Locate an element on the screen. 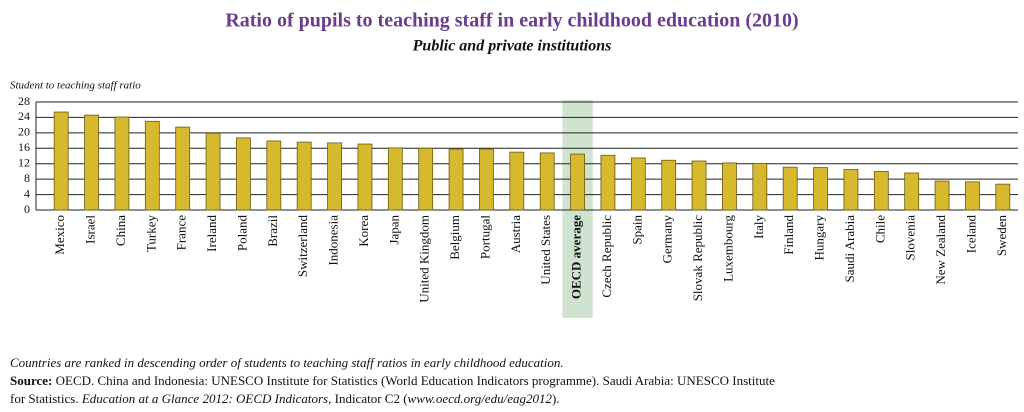  y-tick-label: 24 is located at coordinates (24, 116).